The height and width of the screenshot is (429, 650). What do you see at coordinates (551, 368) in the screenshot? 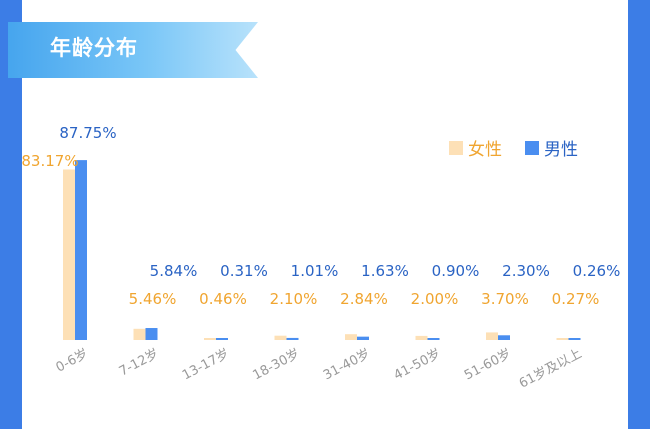
I see `x-tick-label: 61岁及以上` at bounding box center [551, 368].